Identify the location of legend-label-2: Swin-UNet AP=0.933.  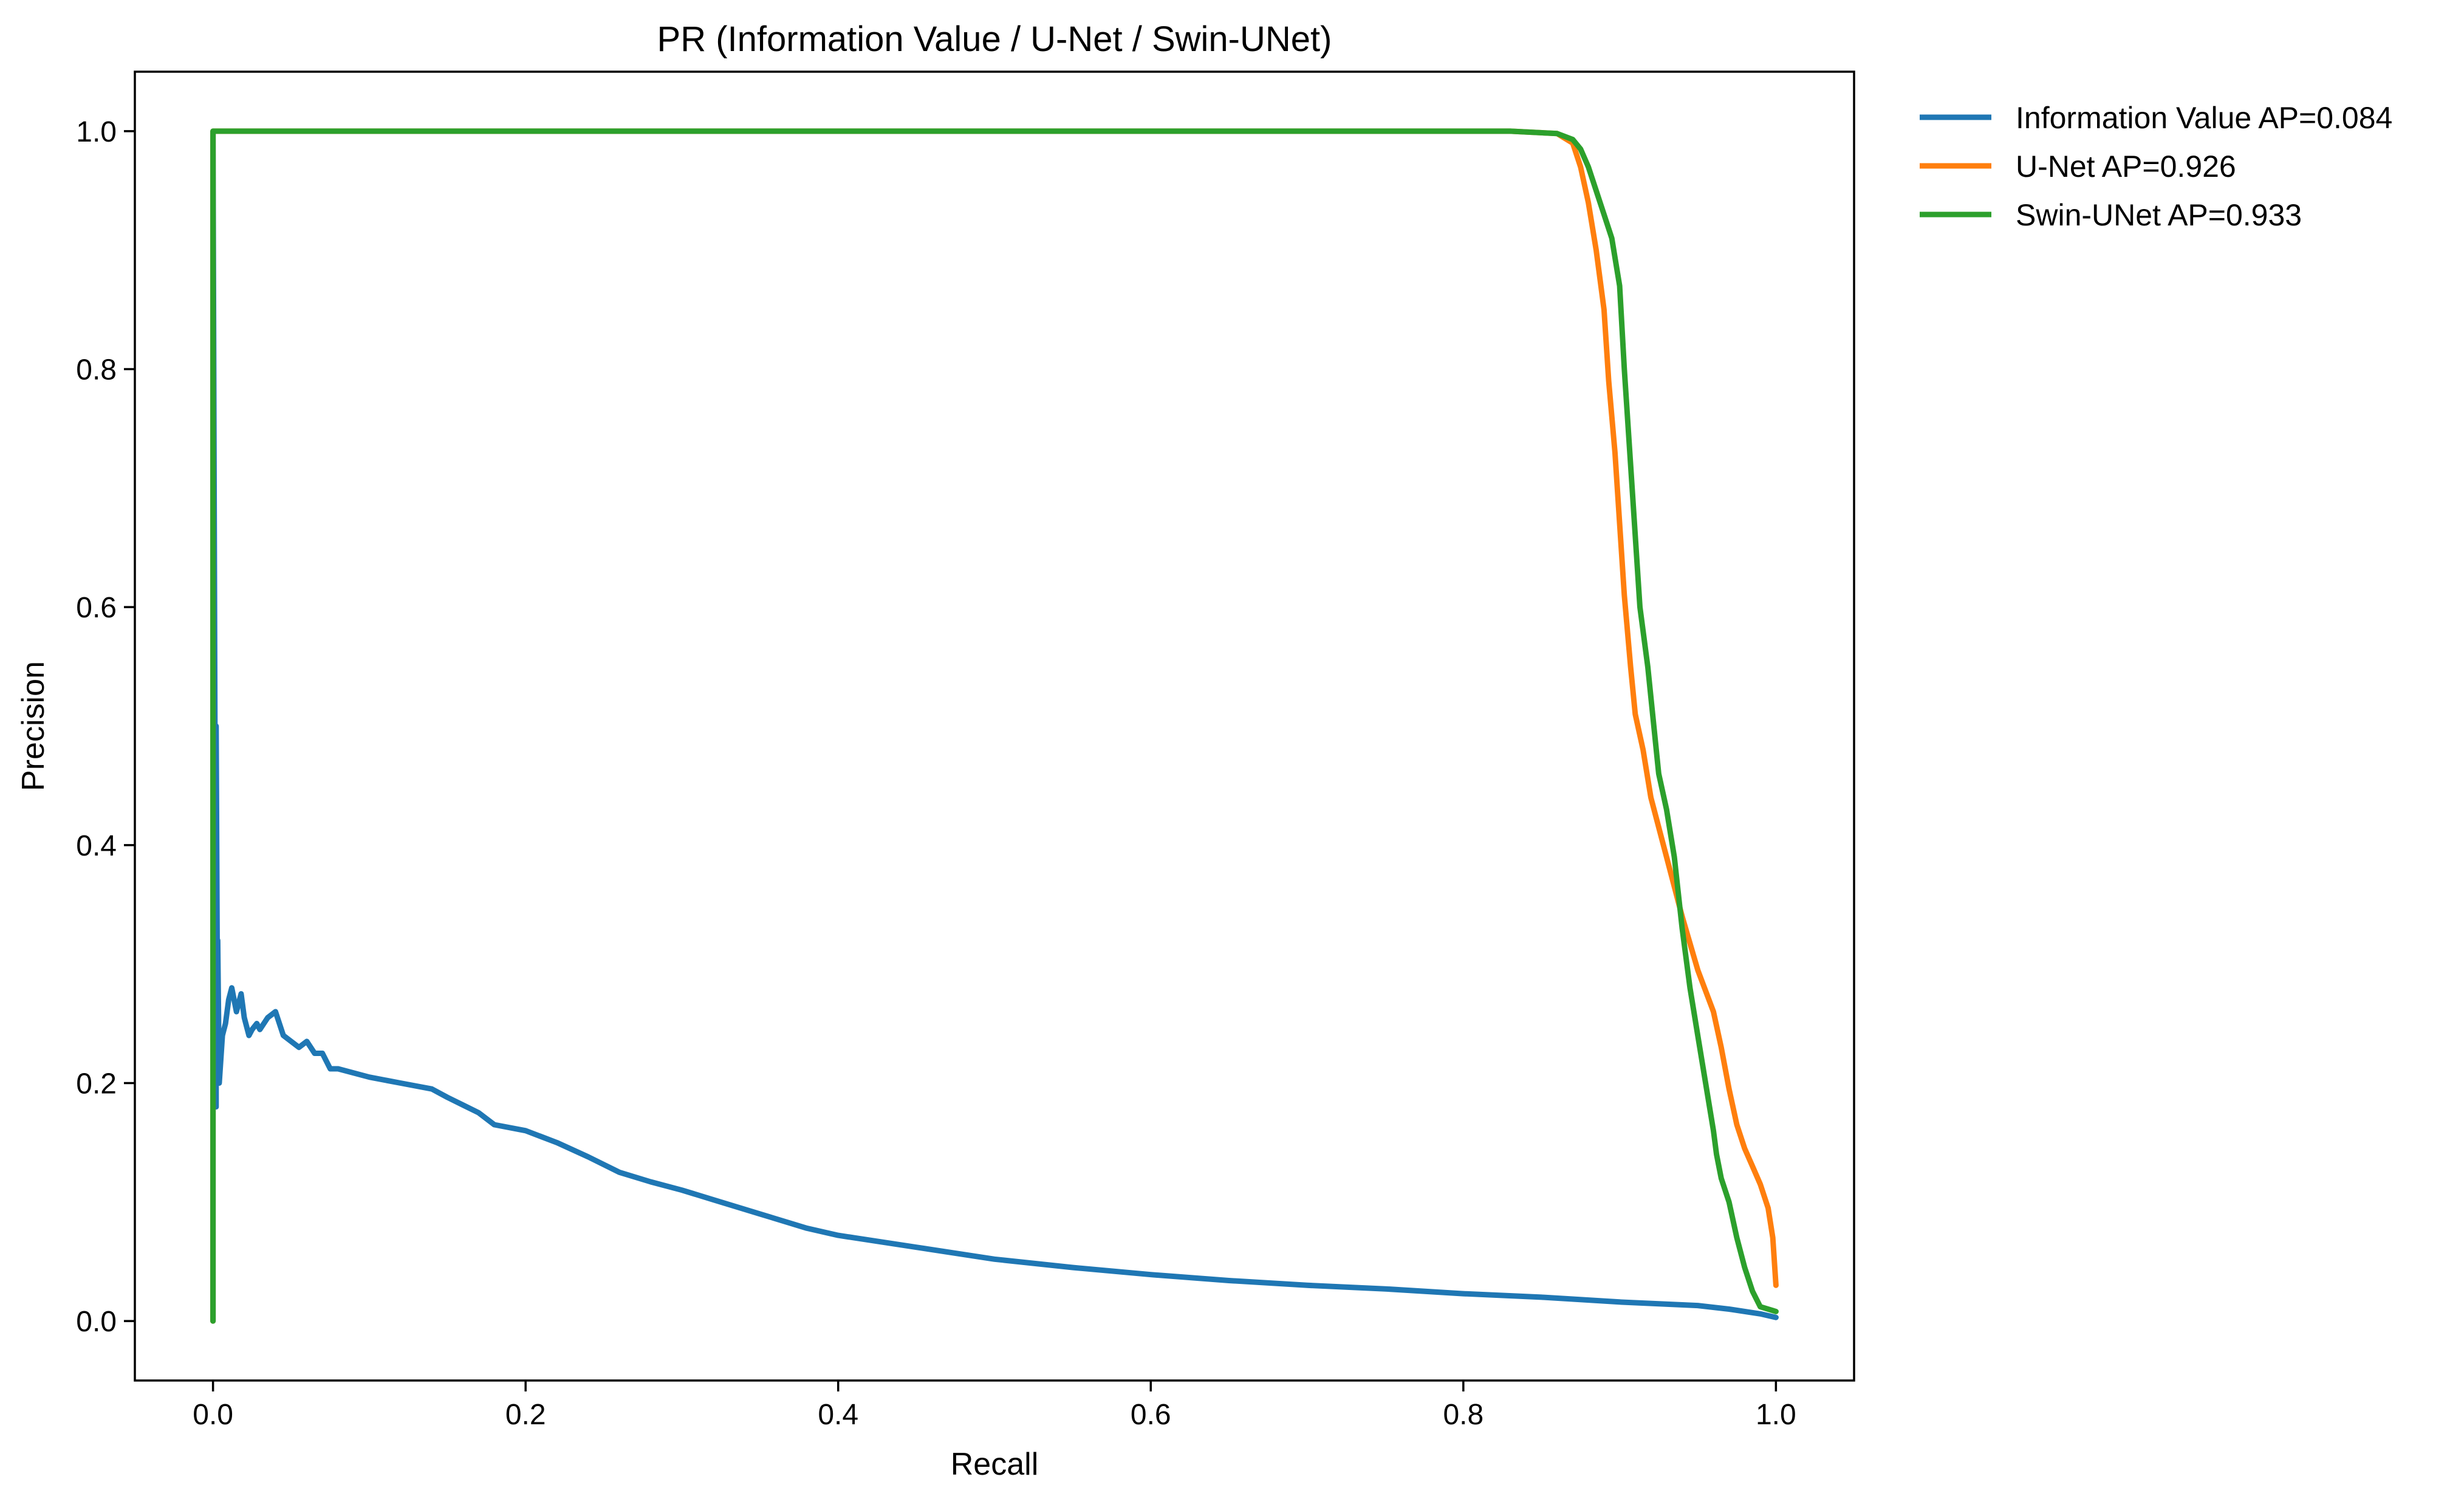
(2159, 215).